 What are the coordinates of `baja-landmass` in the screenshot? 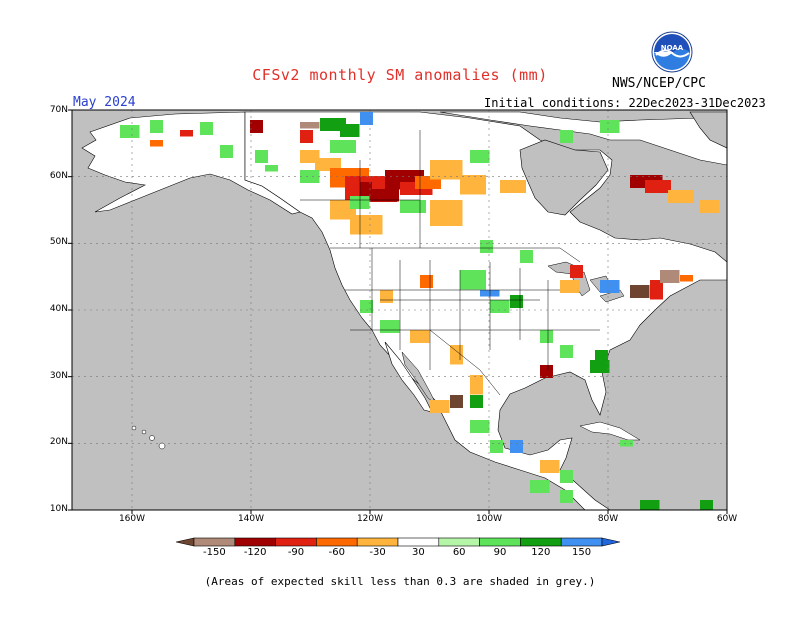 It's located at (408, 377).